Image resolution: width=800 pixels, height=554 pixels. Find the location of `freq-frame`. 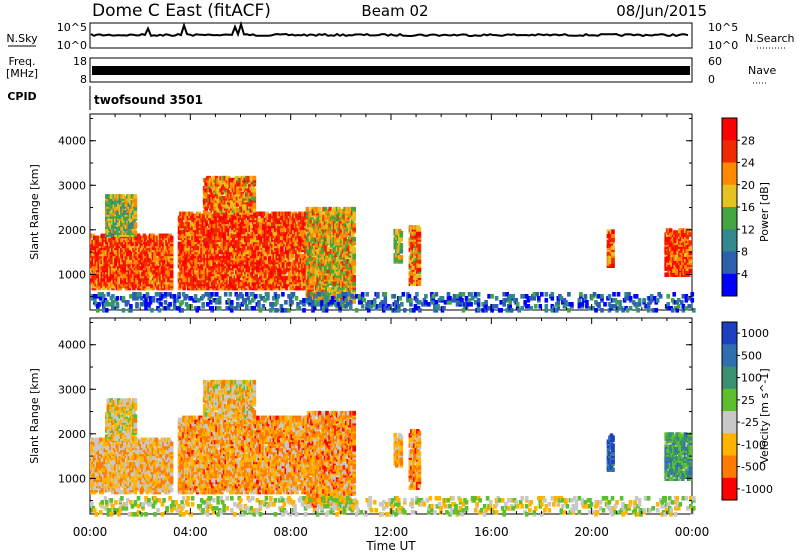

freq-frame is located at coordinates (391, 70).